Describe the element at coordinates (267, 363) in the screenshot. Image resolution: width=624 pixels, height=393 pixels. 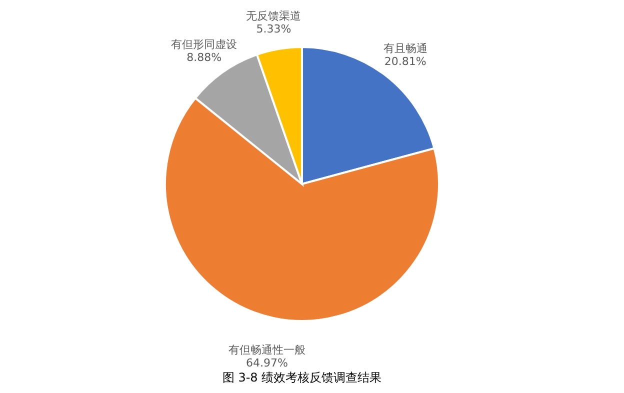
I see `data-label: 64.97%` at that location.